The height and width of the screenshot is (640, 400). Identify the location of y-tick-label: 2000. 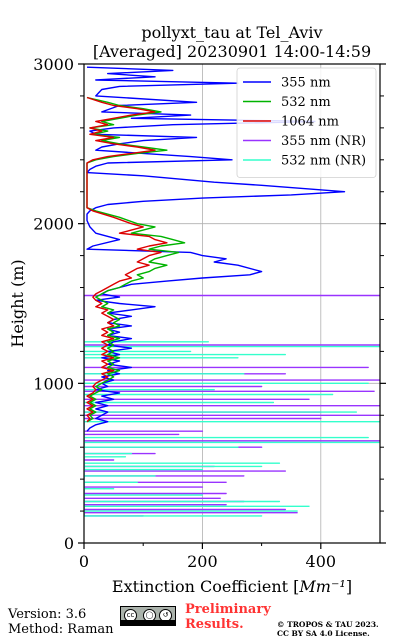
(53, 224).